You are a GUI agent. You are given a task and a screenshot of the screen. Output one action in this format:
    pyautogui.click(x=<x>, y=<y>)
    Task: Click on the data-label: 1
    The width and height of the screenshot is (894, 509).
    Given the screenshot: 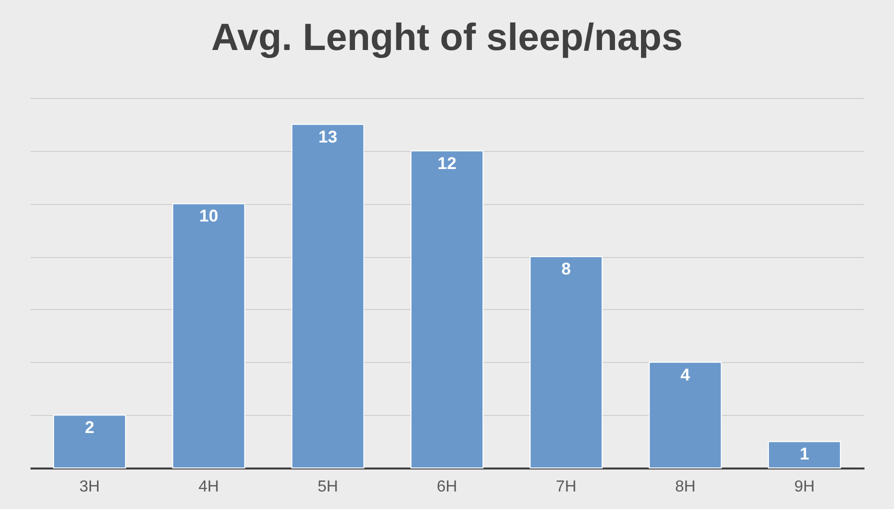 What is the action you would take?
    pyautogui.click(x=805, y=454)
    